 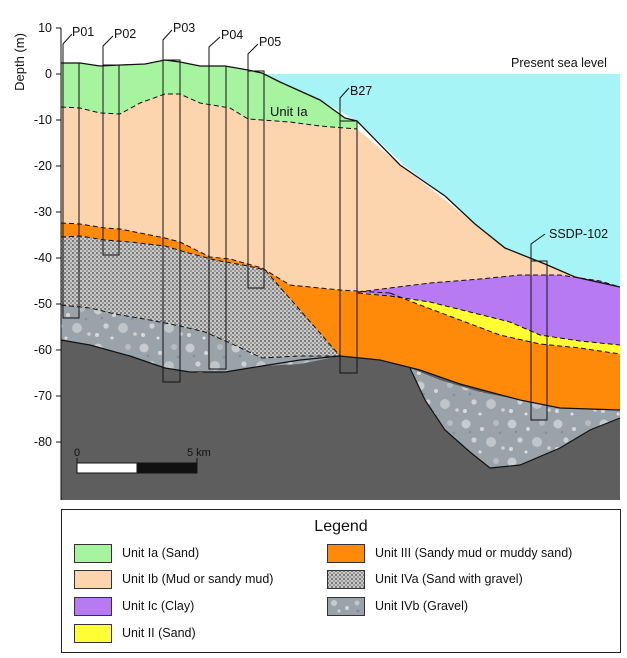 I want to click on y-tick-label: -10, so click(x=43, y=120).